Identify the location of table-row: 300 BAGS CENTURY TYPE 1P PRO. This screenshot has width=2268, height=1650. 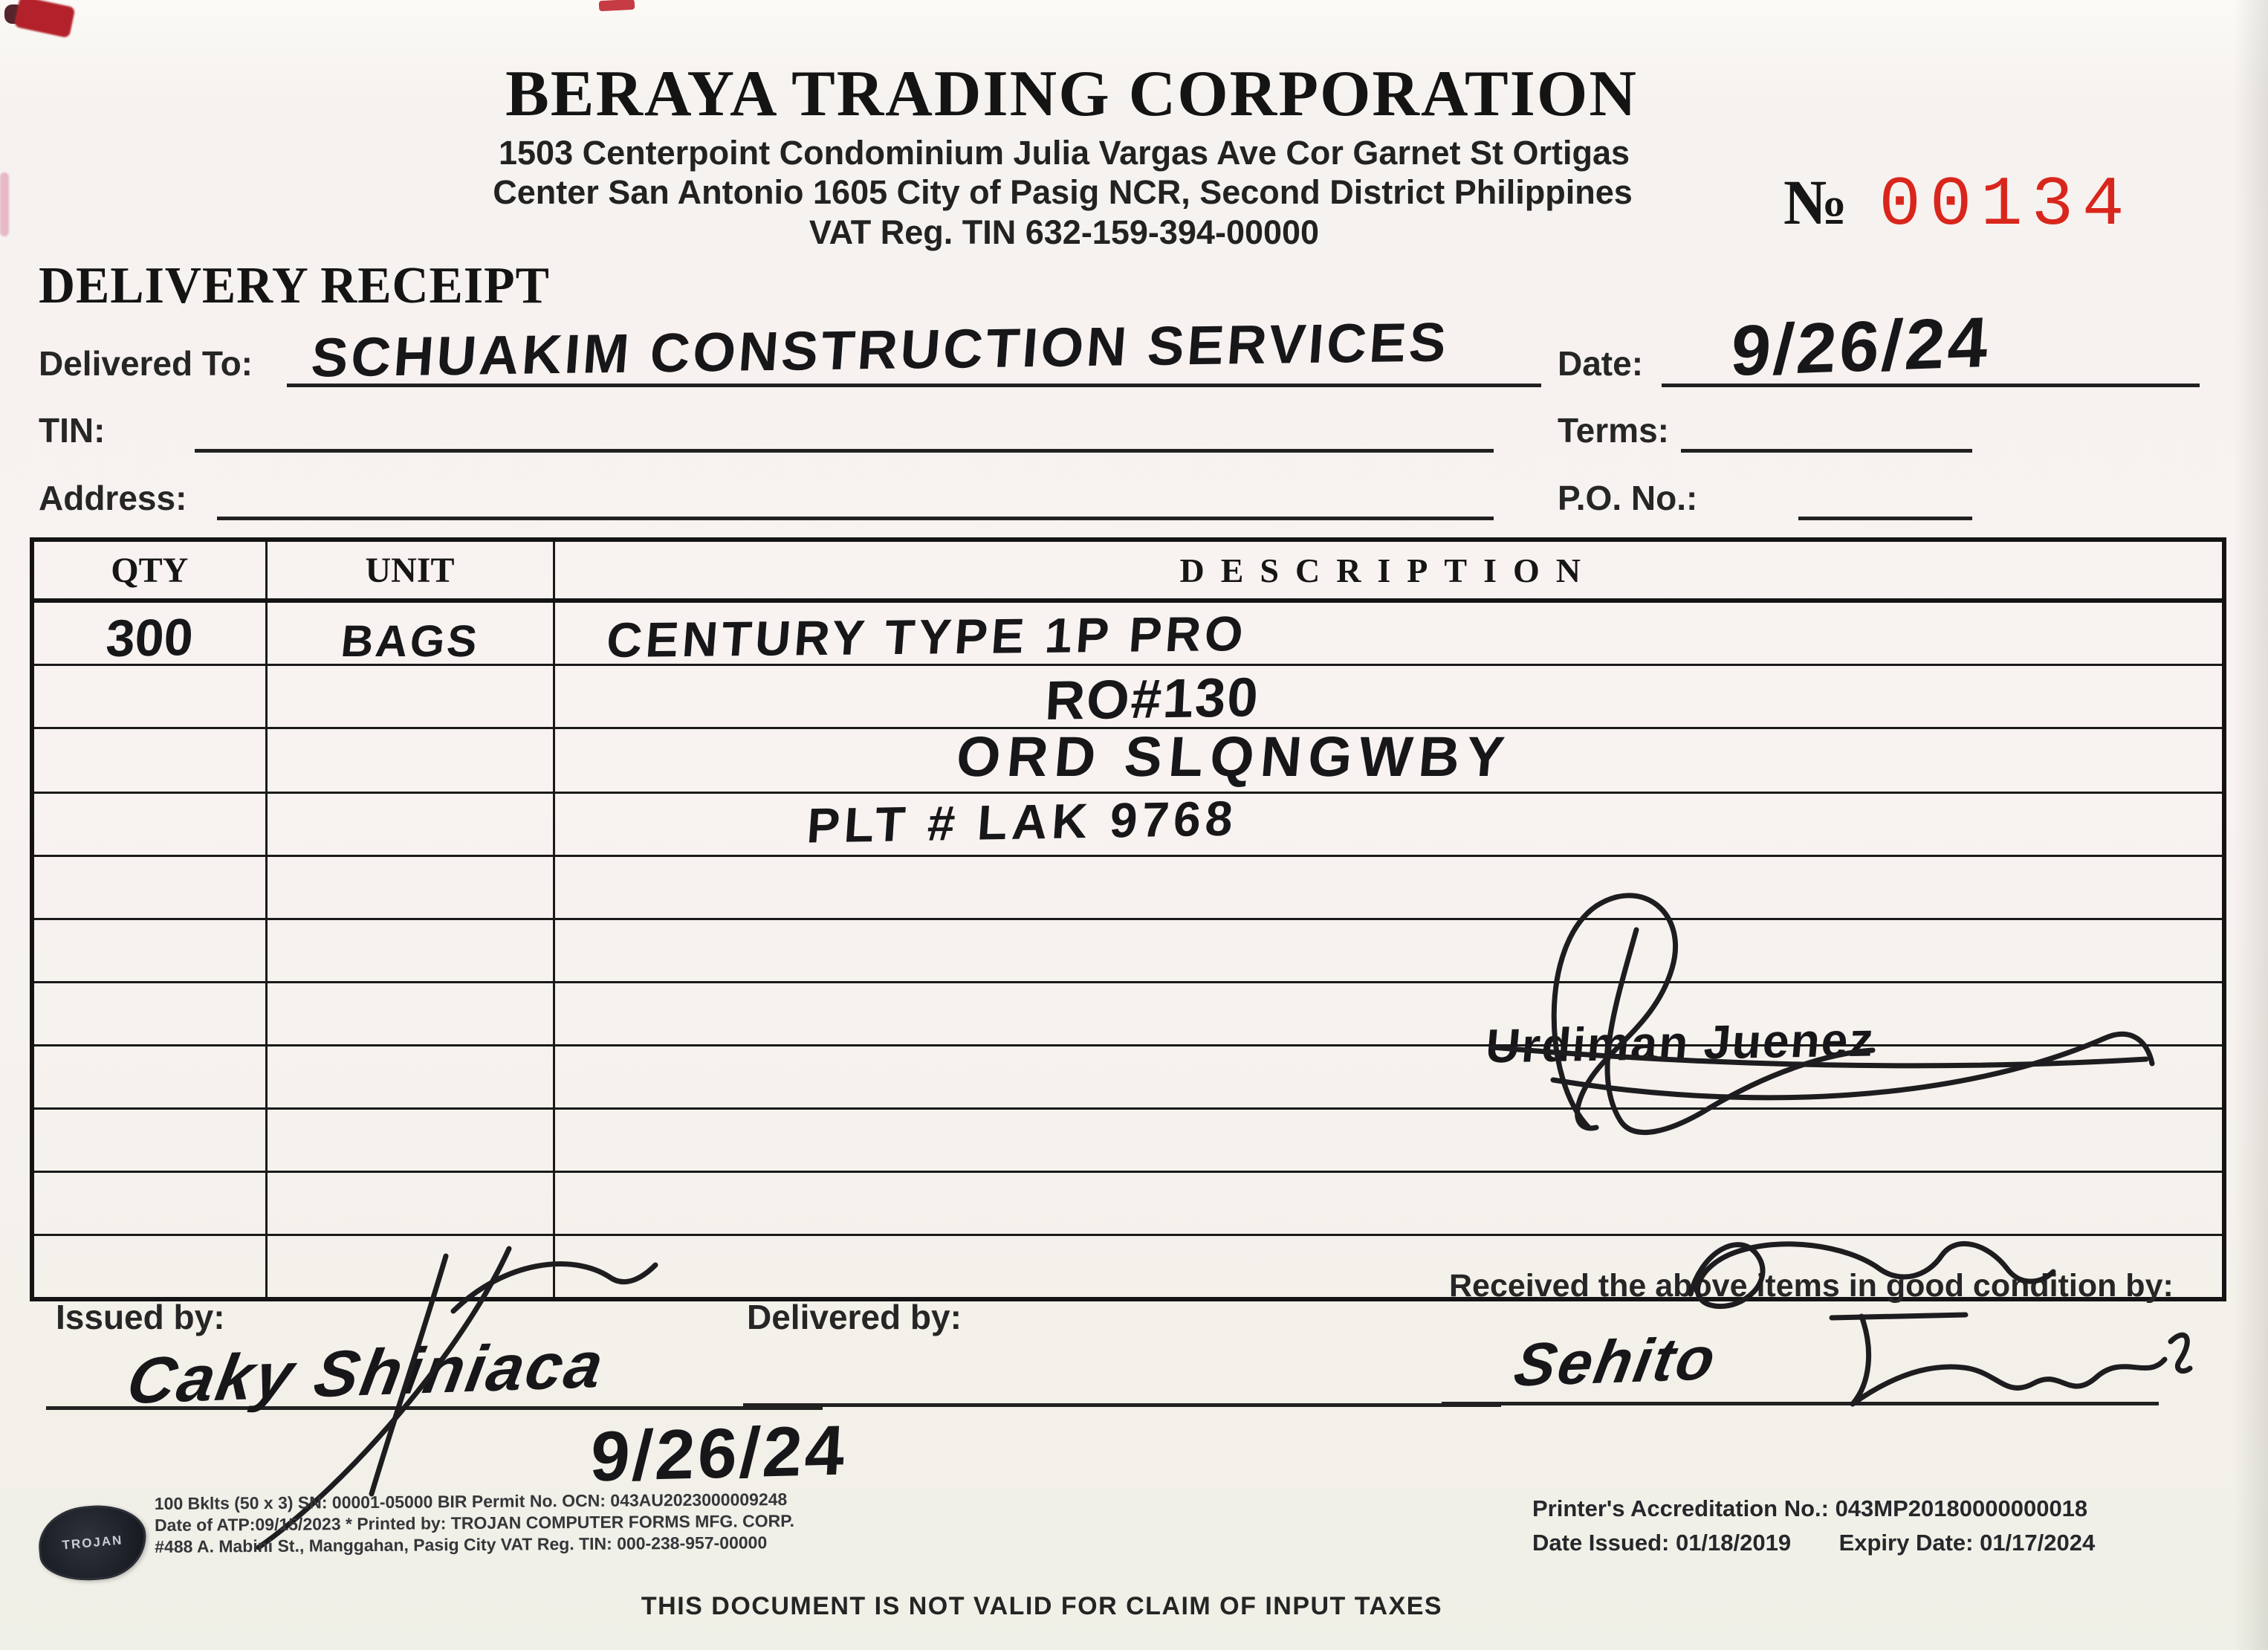
(1128, 633).